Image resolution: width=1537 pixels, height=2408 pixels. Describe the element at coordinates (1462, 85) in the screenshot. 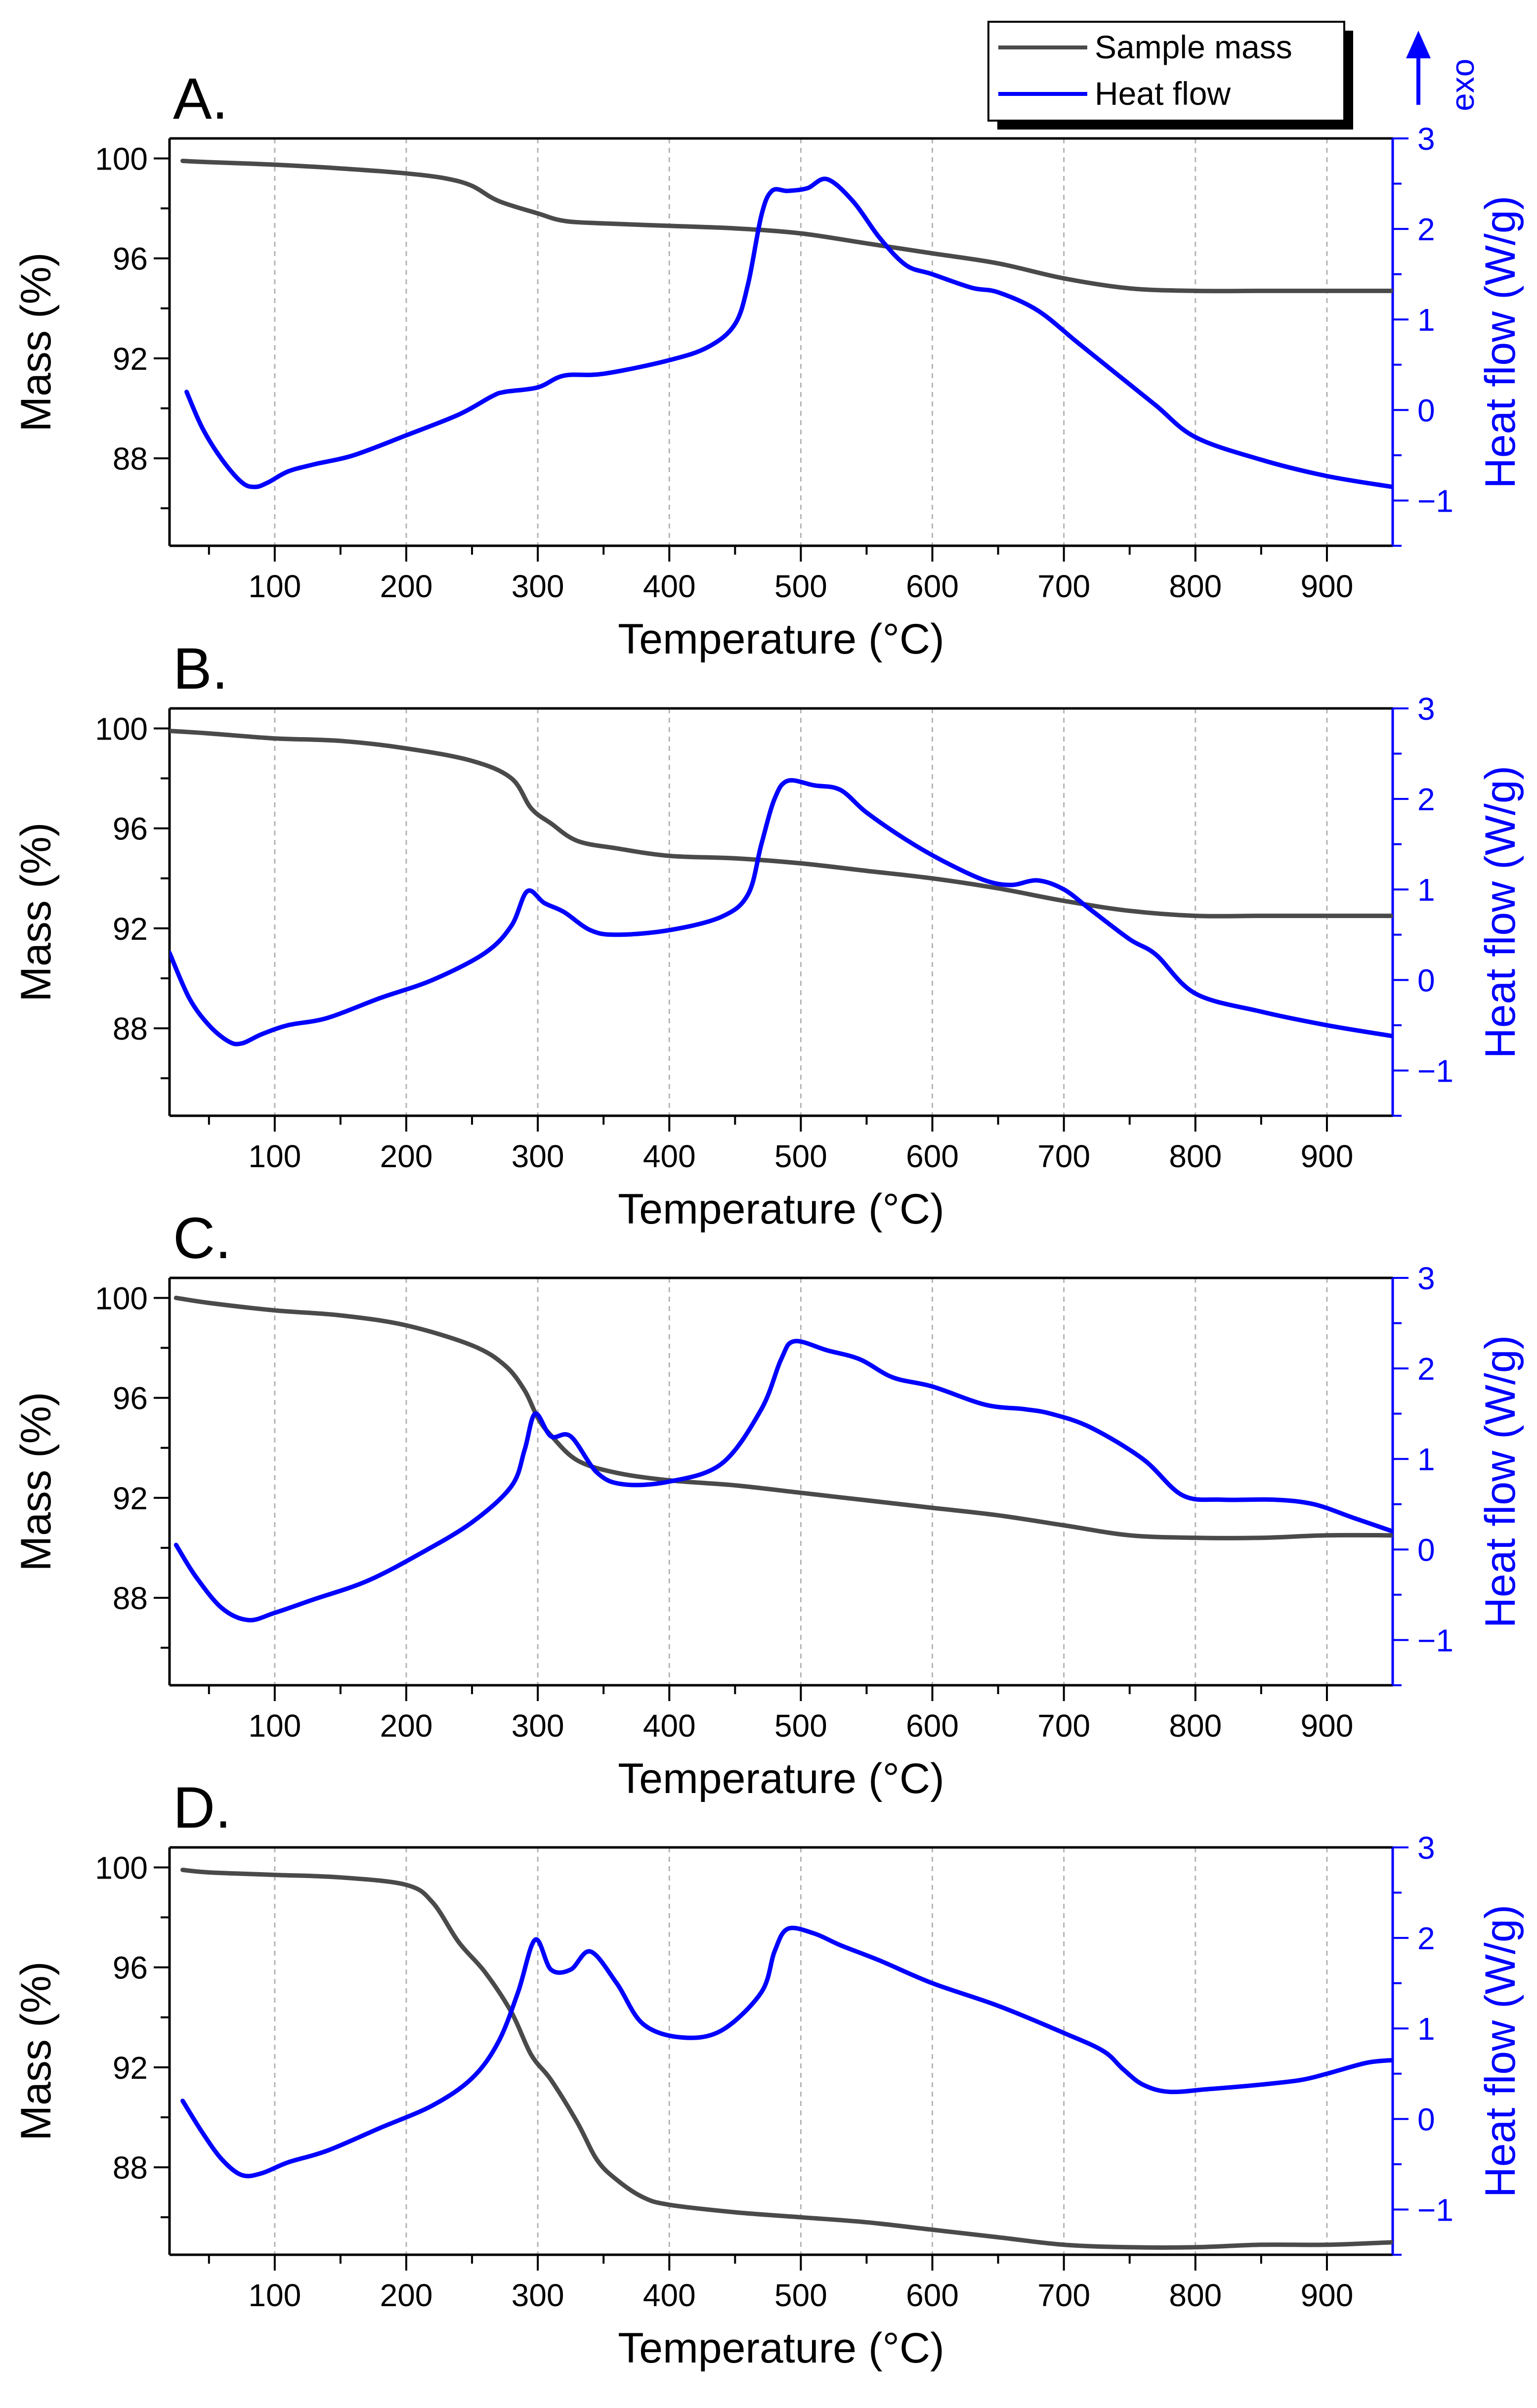

I see `exo-label: exo` at that location.